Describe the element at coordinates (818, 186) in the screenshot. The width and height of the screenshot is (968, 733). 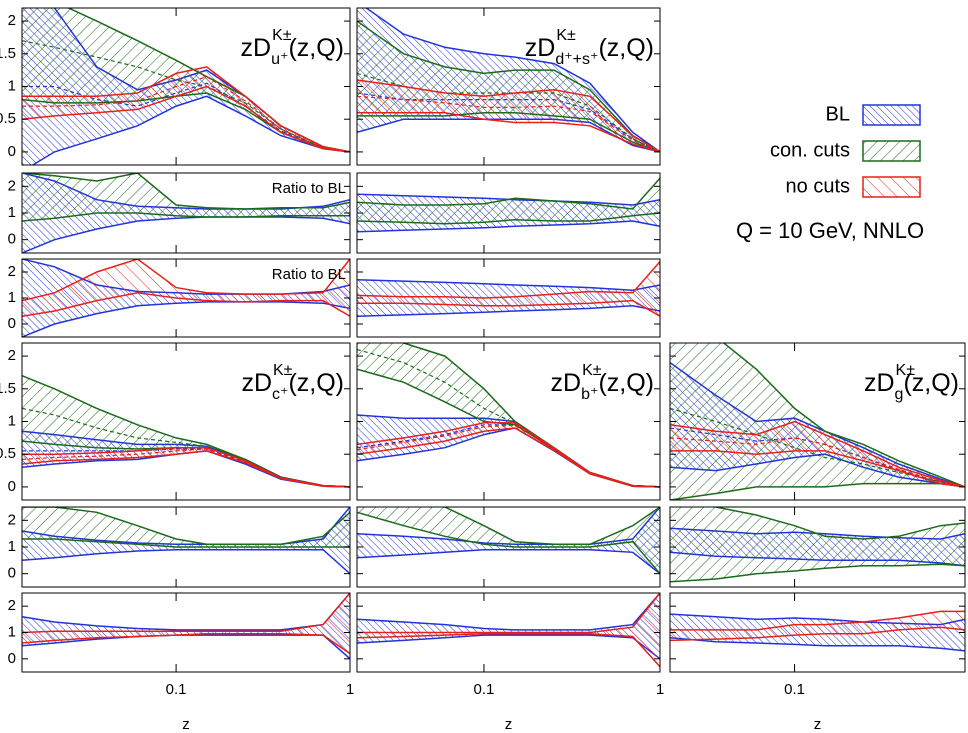
I see `legend-label: no cuts` at that location.